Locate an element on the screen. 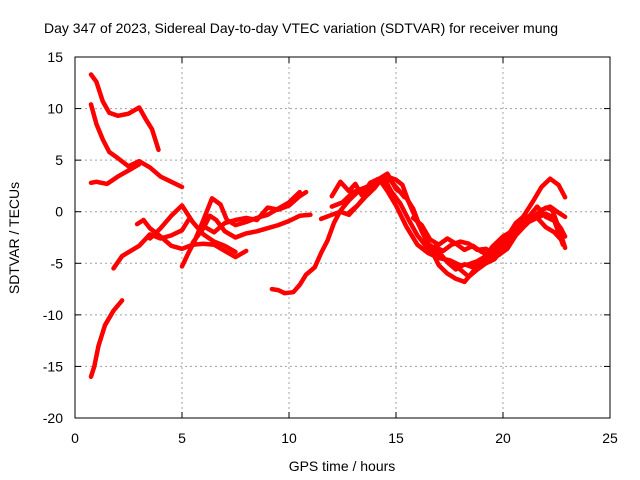  y-tick-label: 10 is located at coordinates (55, 109).